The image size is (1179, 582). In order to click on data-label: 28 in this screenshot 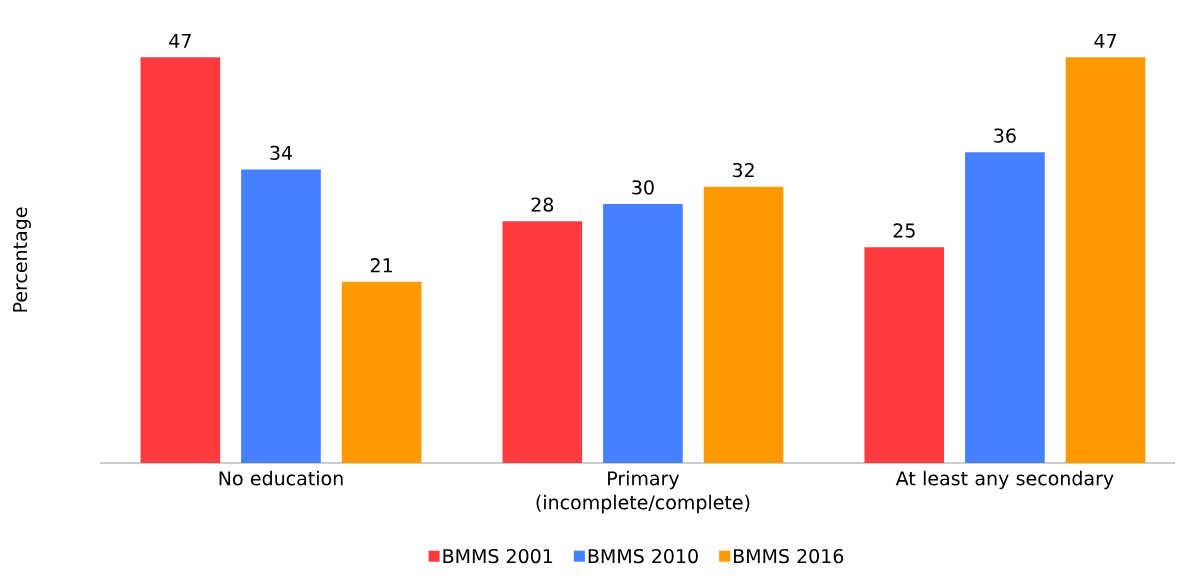, I will do `click(542, 204)`.